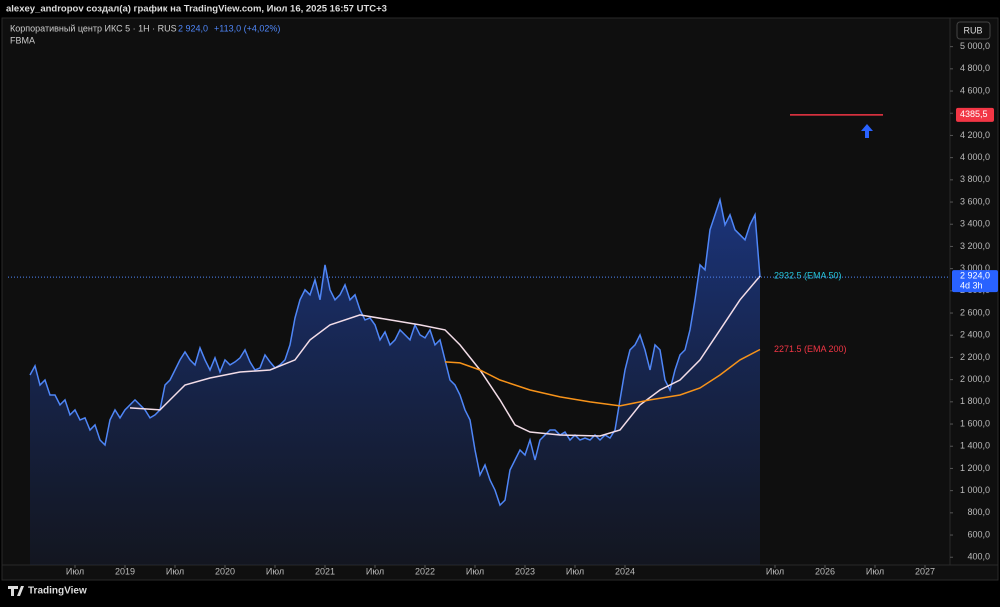 The width and height of the screenshot is (1000, 607). I want to click on x-tick-label: 2019, so click(125, 571).